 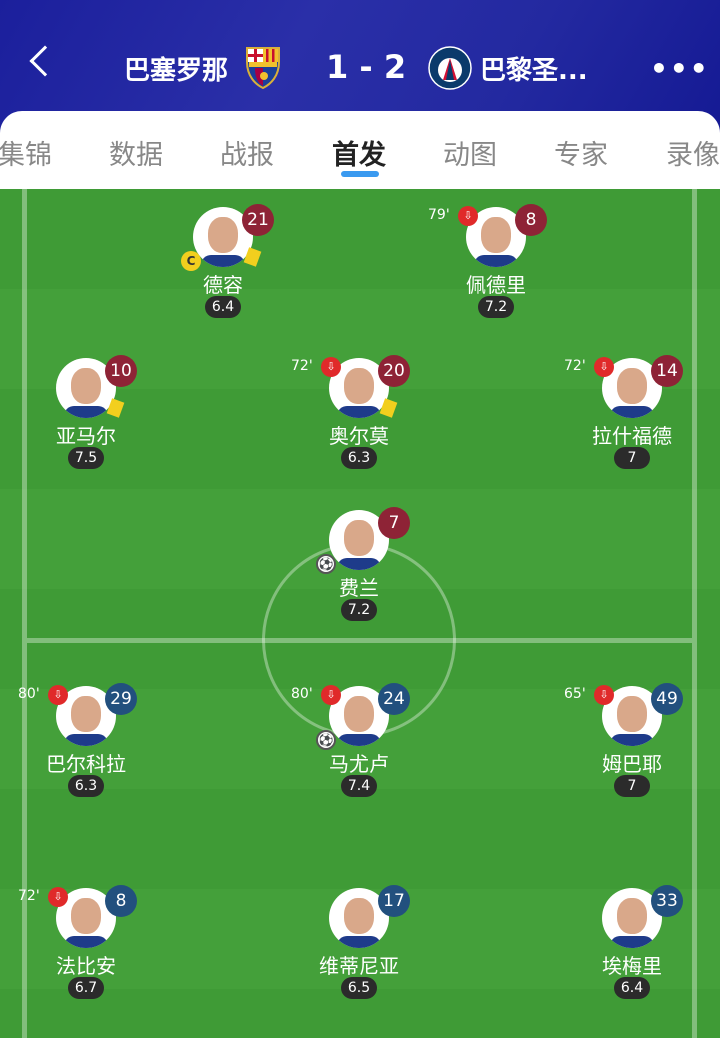 What do you see at coordinates (247, 155) in the screenshot?
I see `tab-report: 战报` at bounding box center [247, 155].